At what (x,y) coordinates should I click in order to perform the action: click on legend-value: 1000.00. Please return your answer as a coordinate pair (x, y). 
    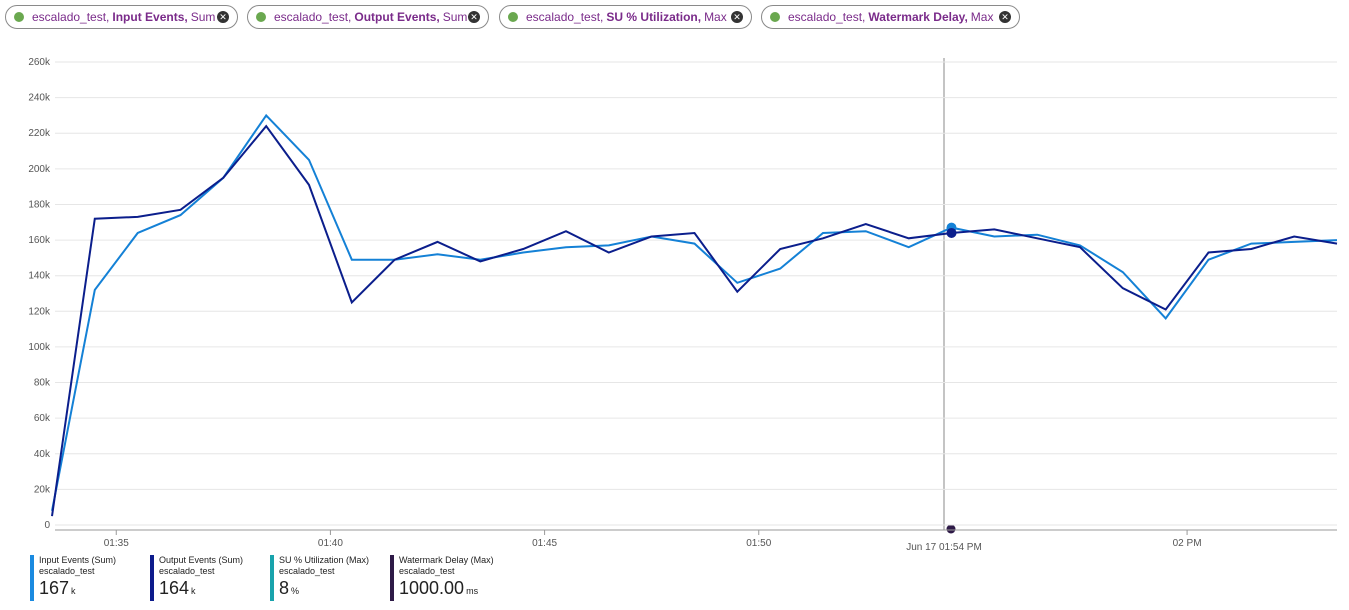
    Looking at the image, I should click on (432, 588).